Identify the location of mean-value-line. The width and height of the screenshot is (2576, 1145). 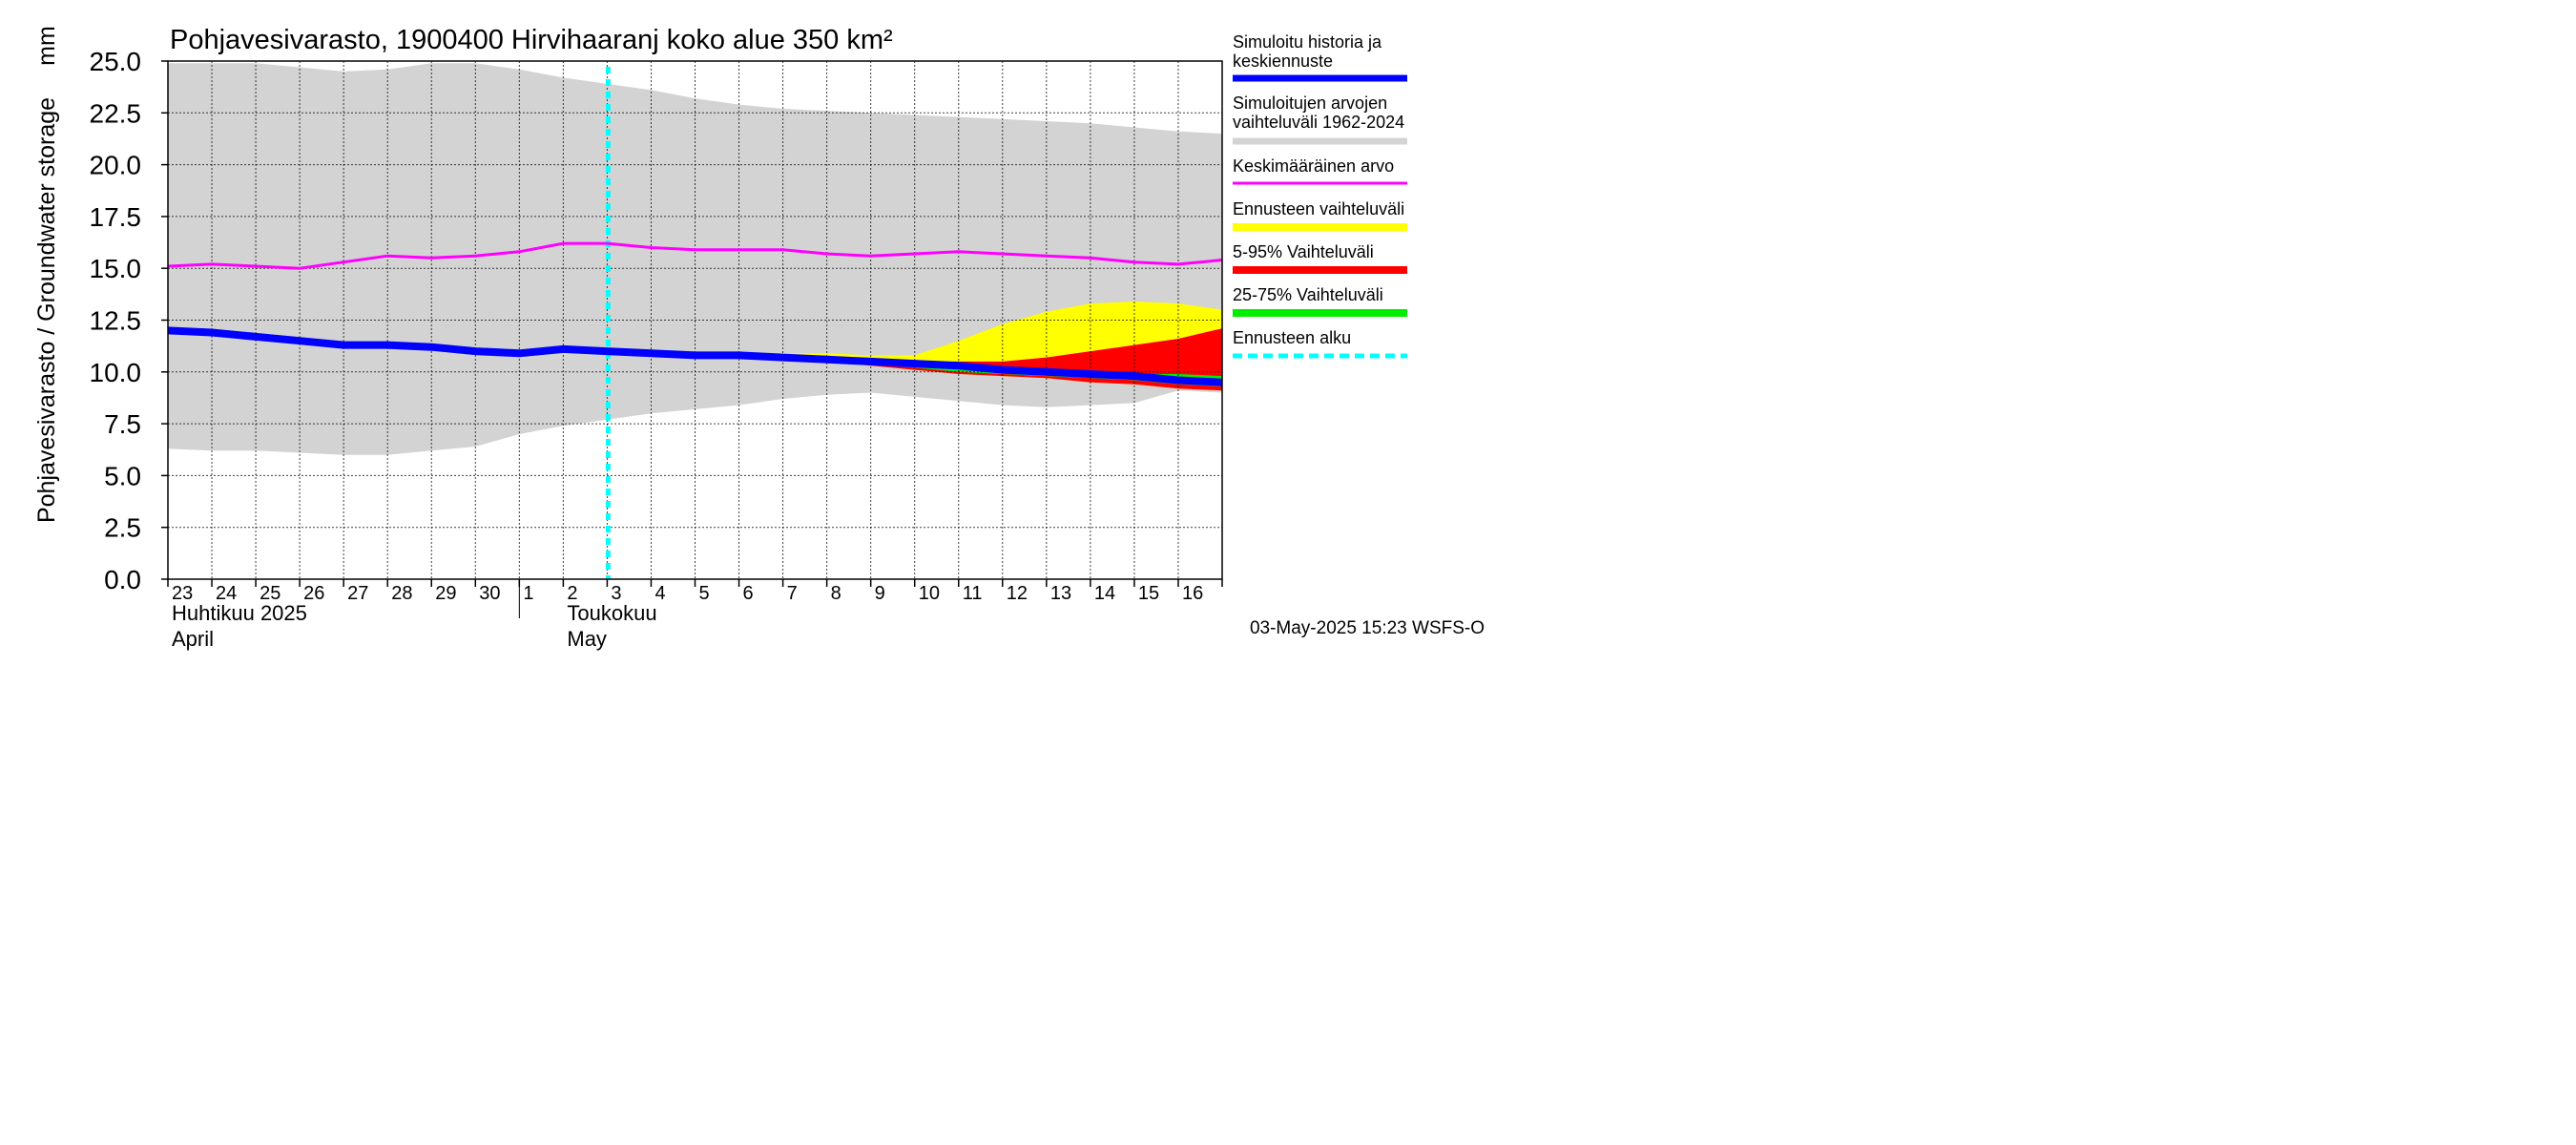
(695, 256).